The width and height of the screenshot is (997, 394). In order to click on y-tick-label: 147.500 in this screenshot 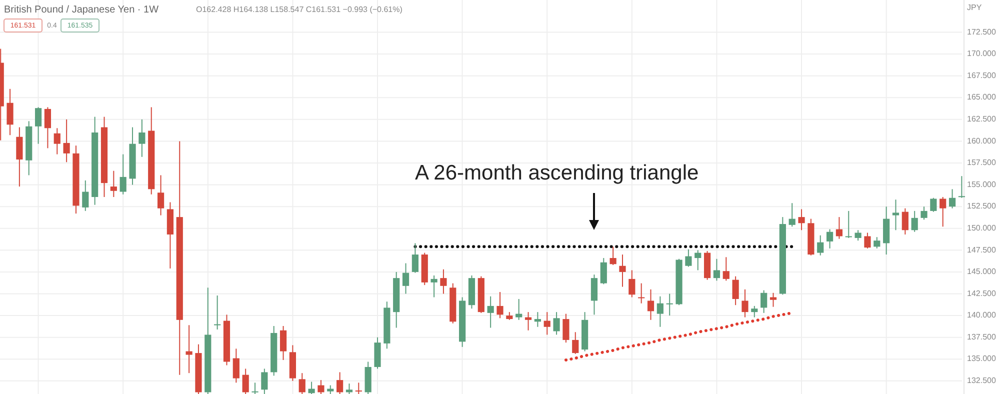, I will do `click(981, 249)`.